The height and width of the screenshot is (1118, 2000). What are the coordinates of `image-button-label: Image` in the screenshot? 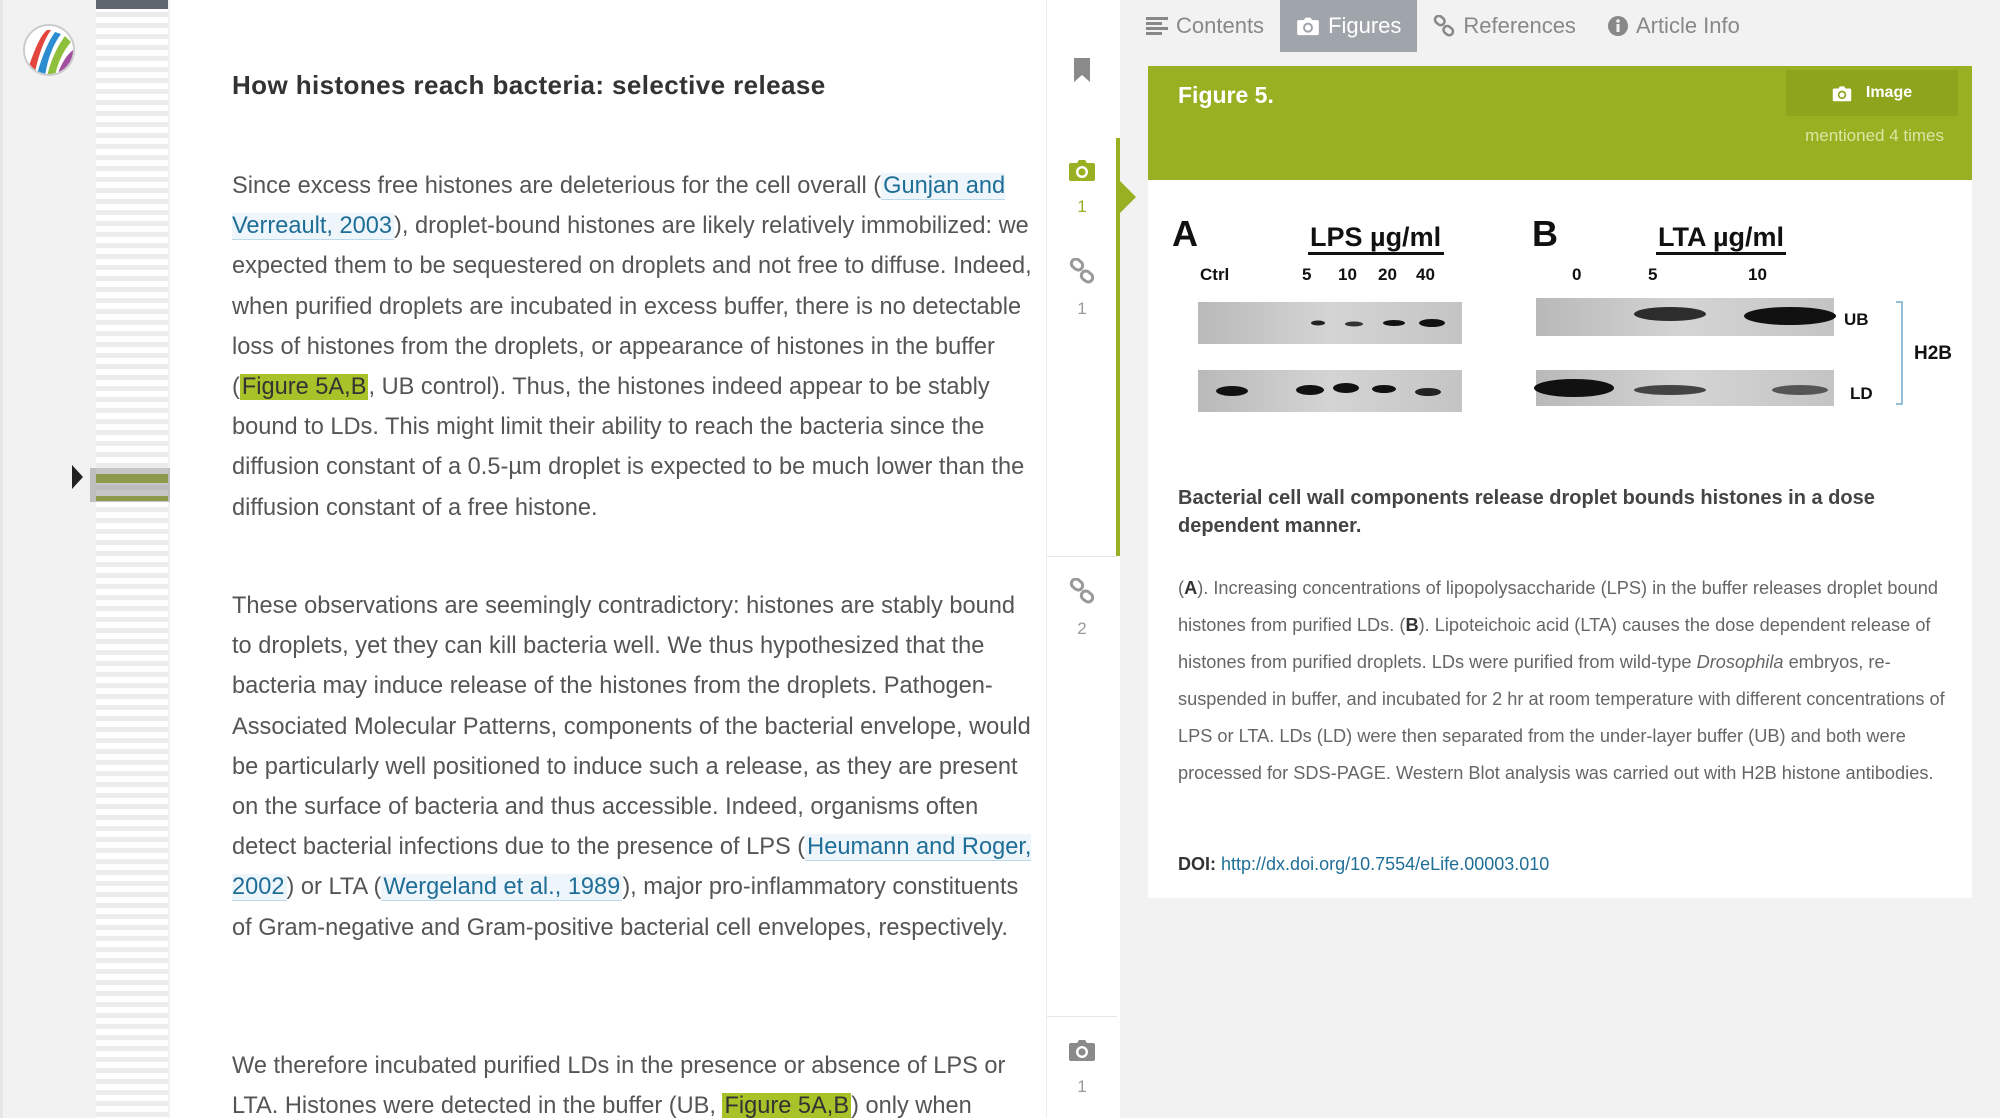 It's located at (1889, 92).